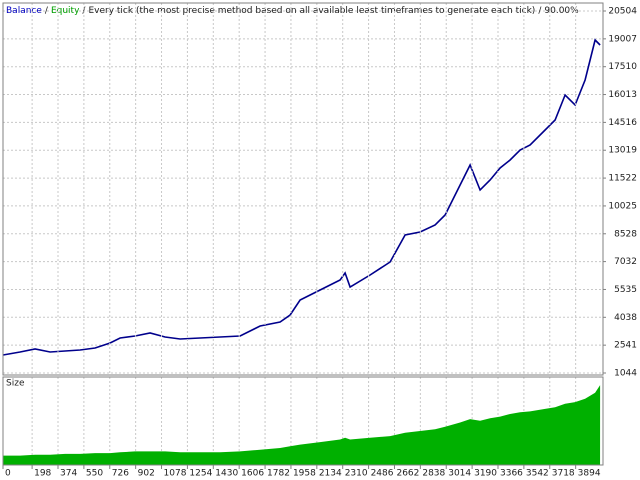 Image resolution: width=640 pixels, height=480 pixels. What do you see at coordinates (622, 12) in the screenshot?
I see `y-tick-label: 20504` at bounding box center [622, 12].